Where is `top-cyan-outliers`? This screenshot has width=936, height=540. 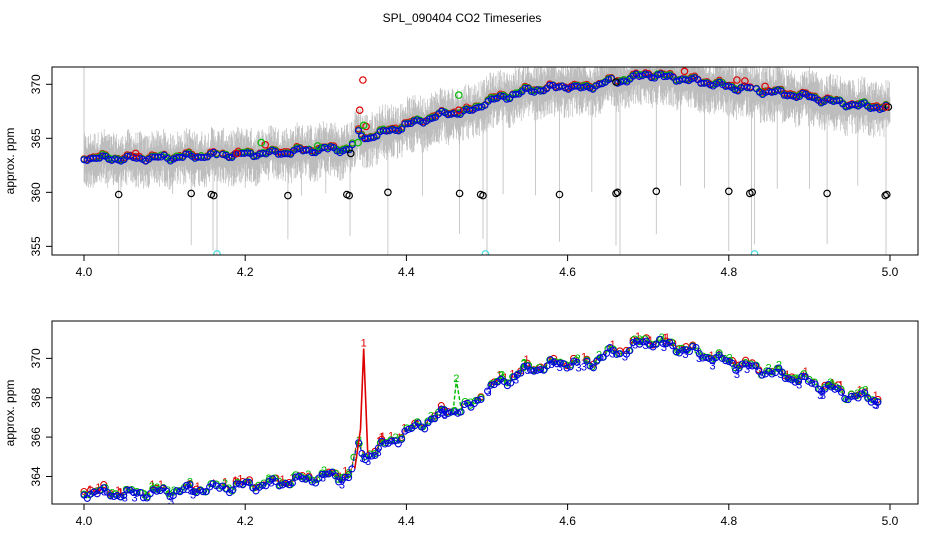 top-cyan-outliers is located at coordinates (486, 252).